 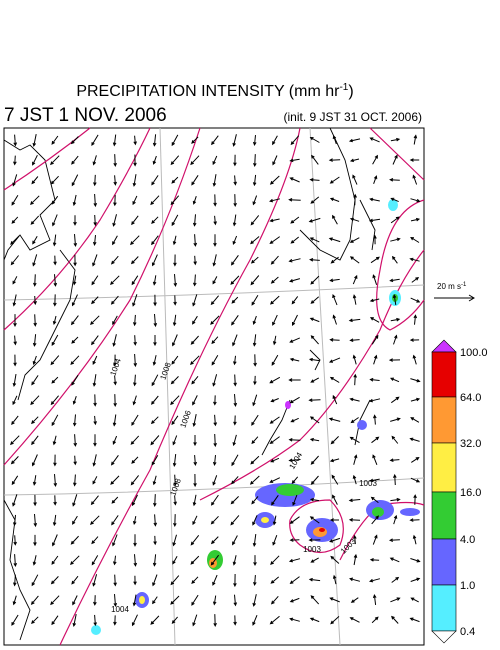 What do you see at coordinates (312, 549) in the screenshot?
I see `isobar-label: 1003` at bounding box center [312, 549].